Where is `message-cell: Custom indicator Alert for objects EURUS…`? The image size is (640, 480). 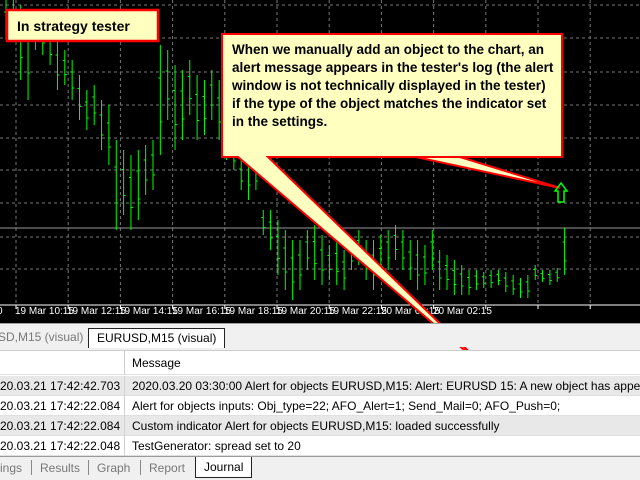
message-cell: Custom indicator Alert for objects EURUS… is located at coordinates (311, 426).